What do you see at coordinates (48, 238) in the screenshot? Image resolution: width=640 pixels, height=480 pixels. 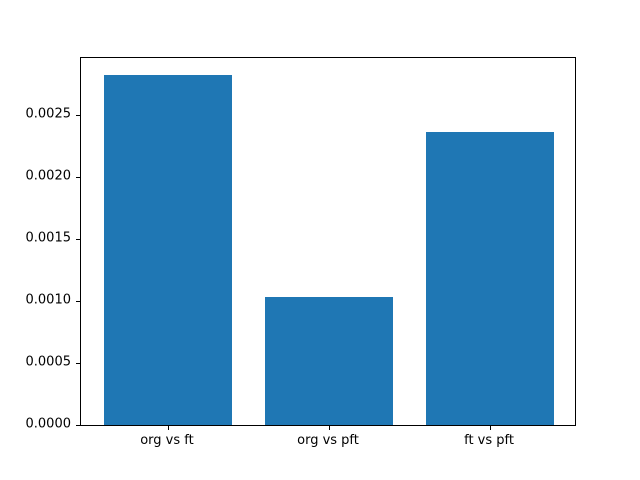 I see `y-tick-label: 0.0015` at bounding box center [48, 238].